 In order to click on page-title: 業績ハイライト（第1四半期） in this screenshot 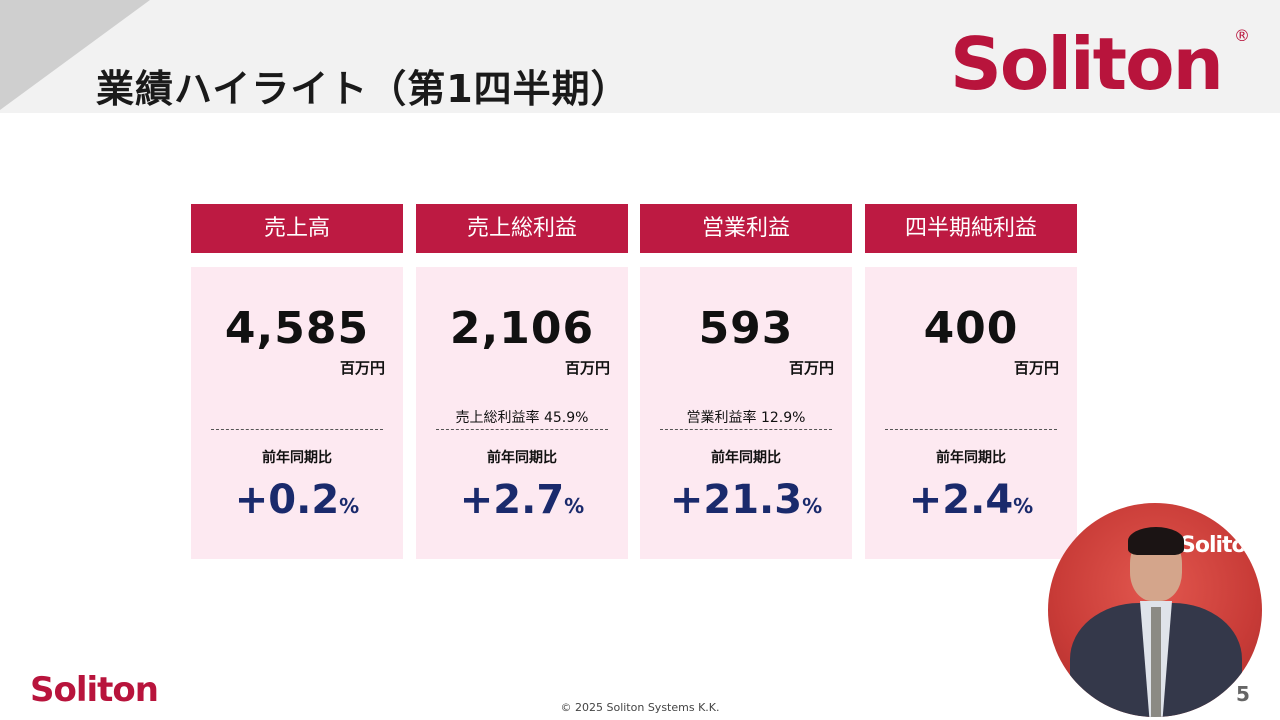, I will do `click(363, 89)`.